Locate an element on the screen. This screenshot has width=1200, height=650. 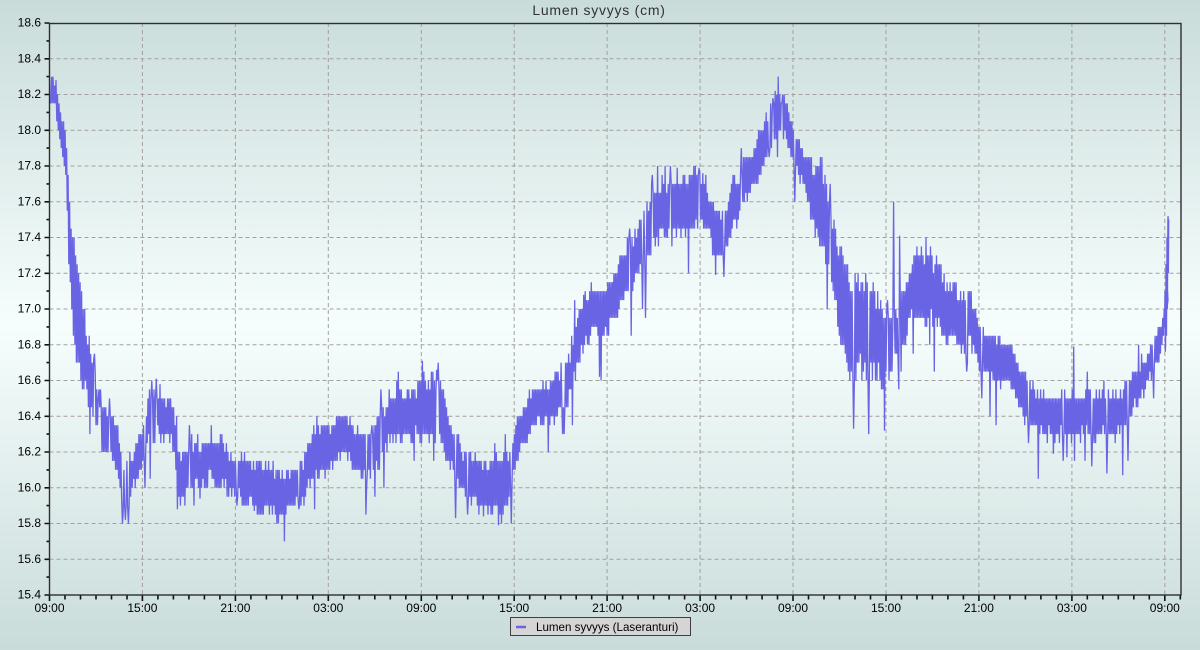
svg-text: 17.8 is located at coordinates (30, 166).